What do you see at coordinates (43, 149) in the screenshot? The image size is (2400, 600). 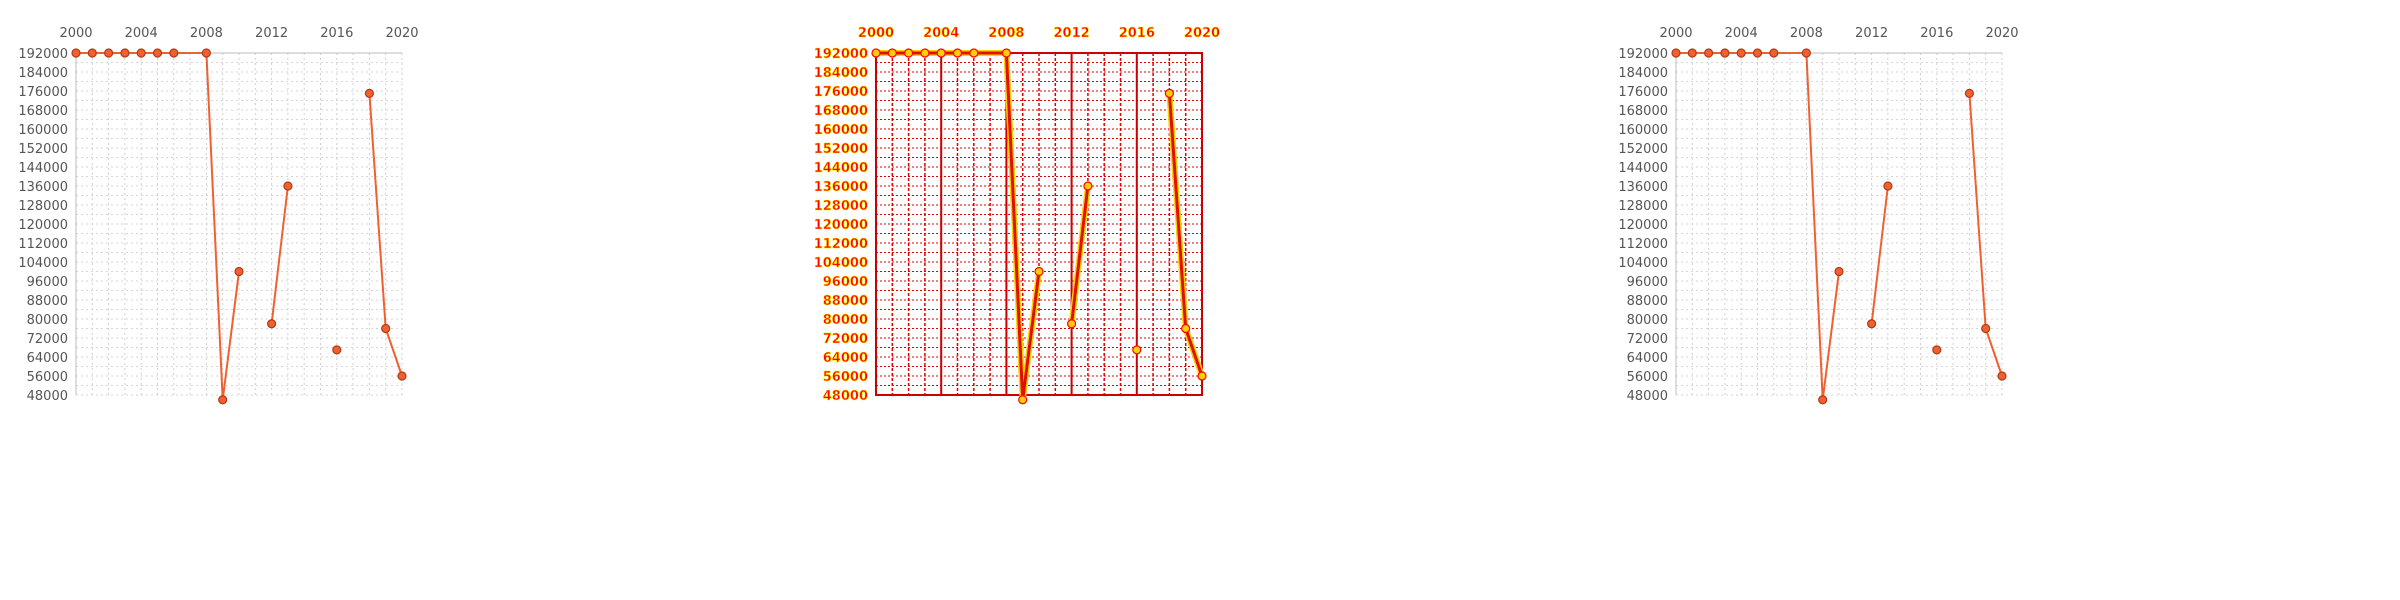 I see `y-tick-label: 152000` at bounding box center [43, 149].